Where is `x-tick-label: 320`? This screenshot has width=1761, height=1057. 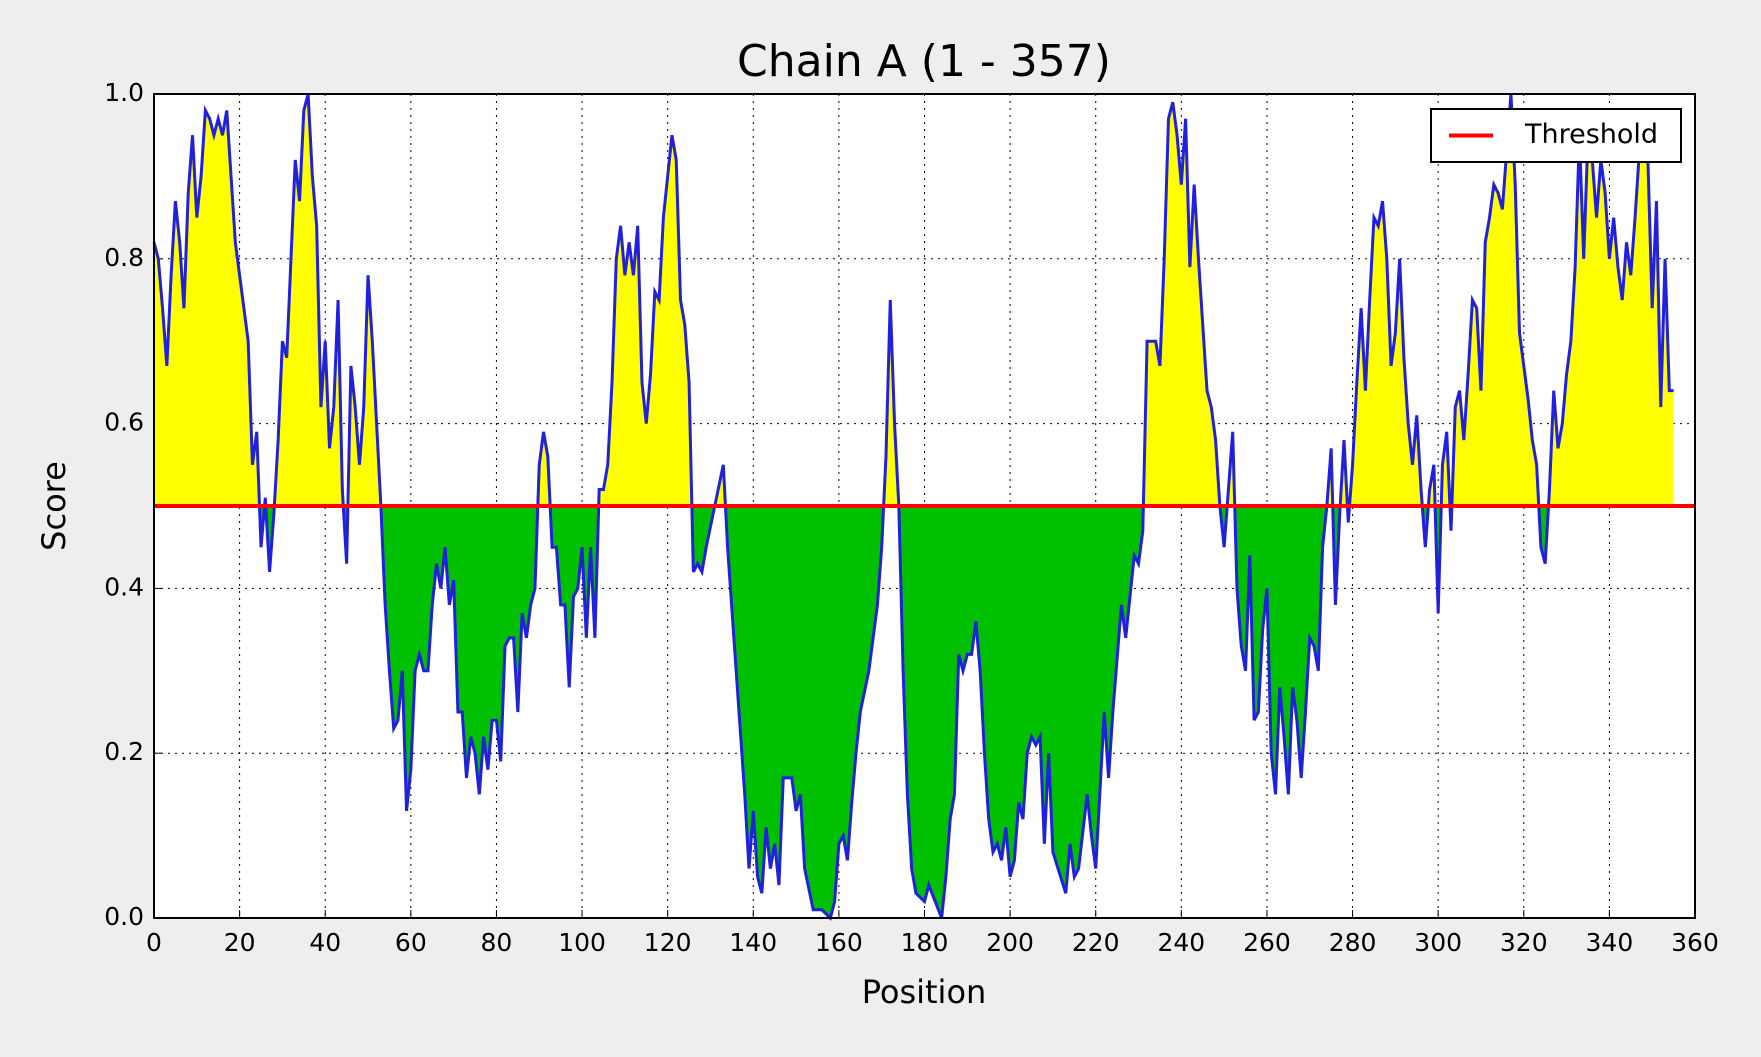
x-tick-label: 320 is located at coordinates (1524, 942).